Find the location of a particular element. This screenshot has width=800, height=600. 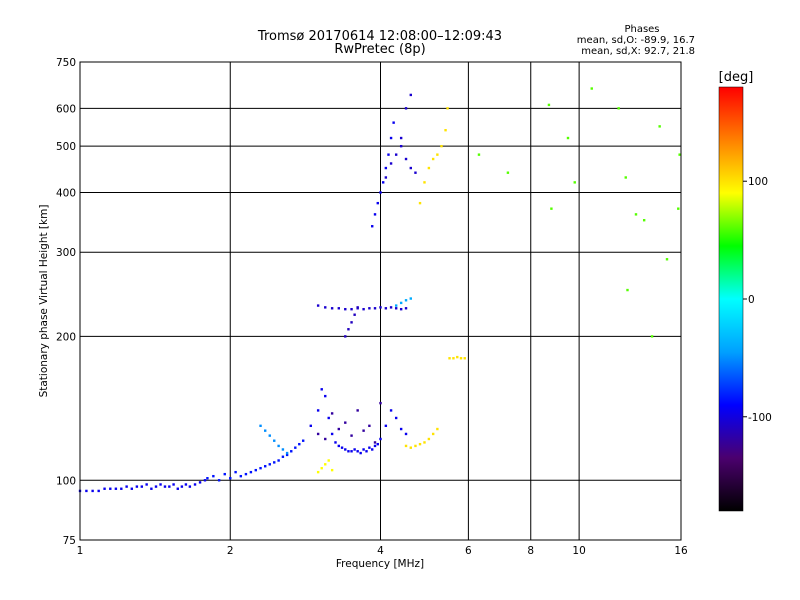

colorbar-tick-label: -100 is located at coordinates (760, 418).